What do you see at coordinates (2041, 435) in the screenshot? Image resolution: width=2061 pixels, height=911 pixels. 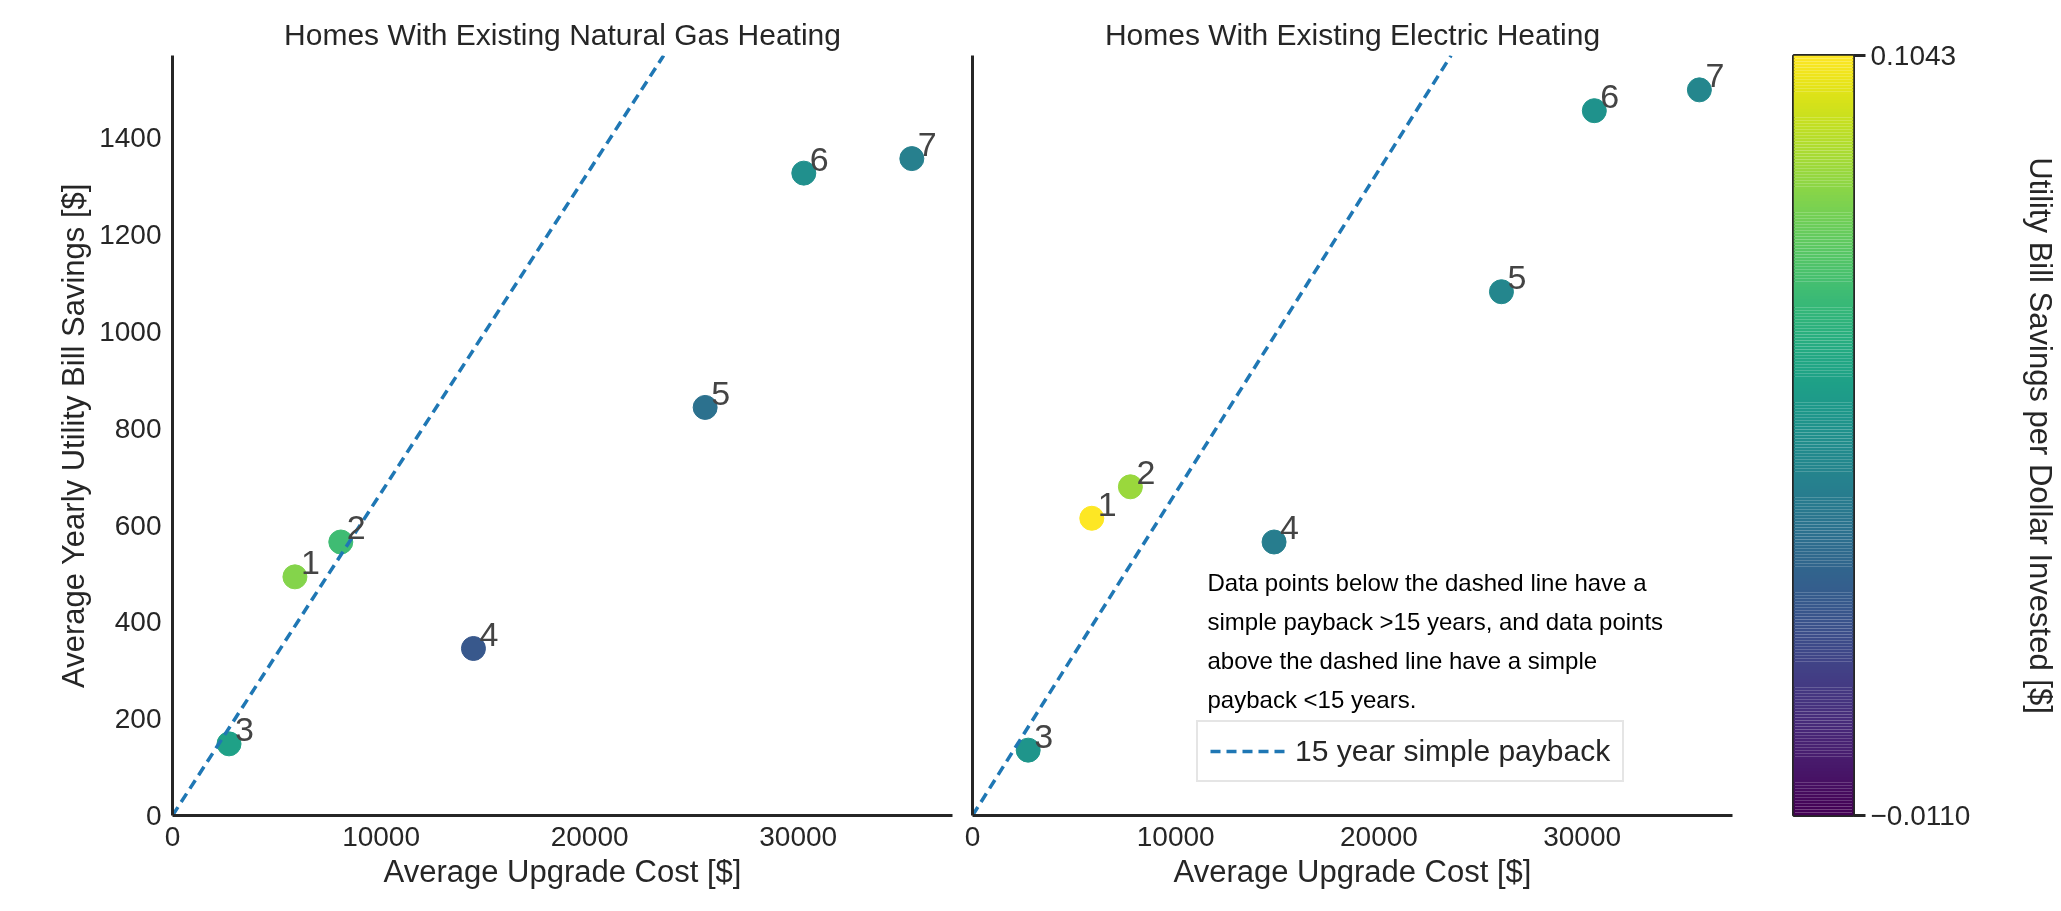 I see `color-bar-title: Utility Bill Savings per Dollar Invested [$]` at bounding box center [2041, 435].